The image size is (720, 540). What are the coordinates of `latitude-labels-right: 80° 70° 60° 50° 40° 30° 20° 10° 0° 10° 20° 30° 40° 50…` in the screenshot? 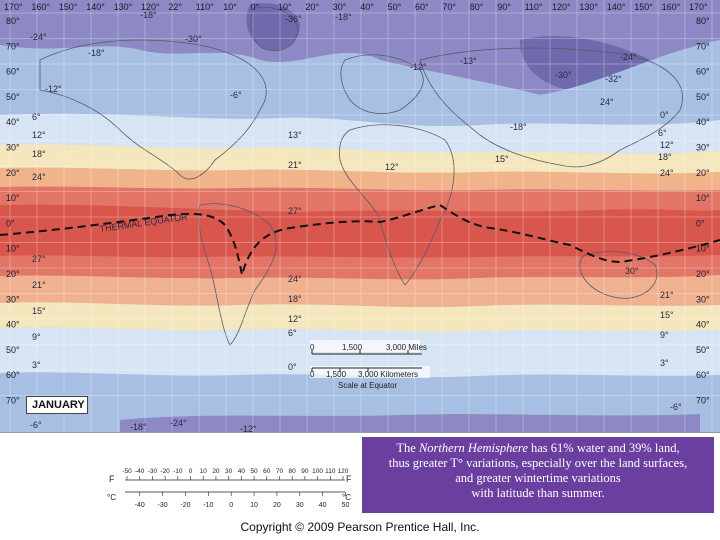 It's located at (703, 211).